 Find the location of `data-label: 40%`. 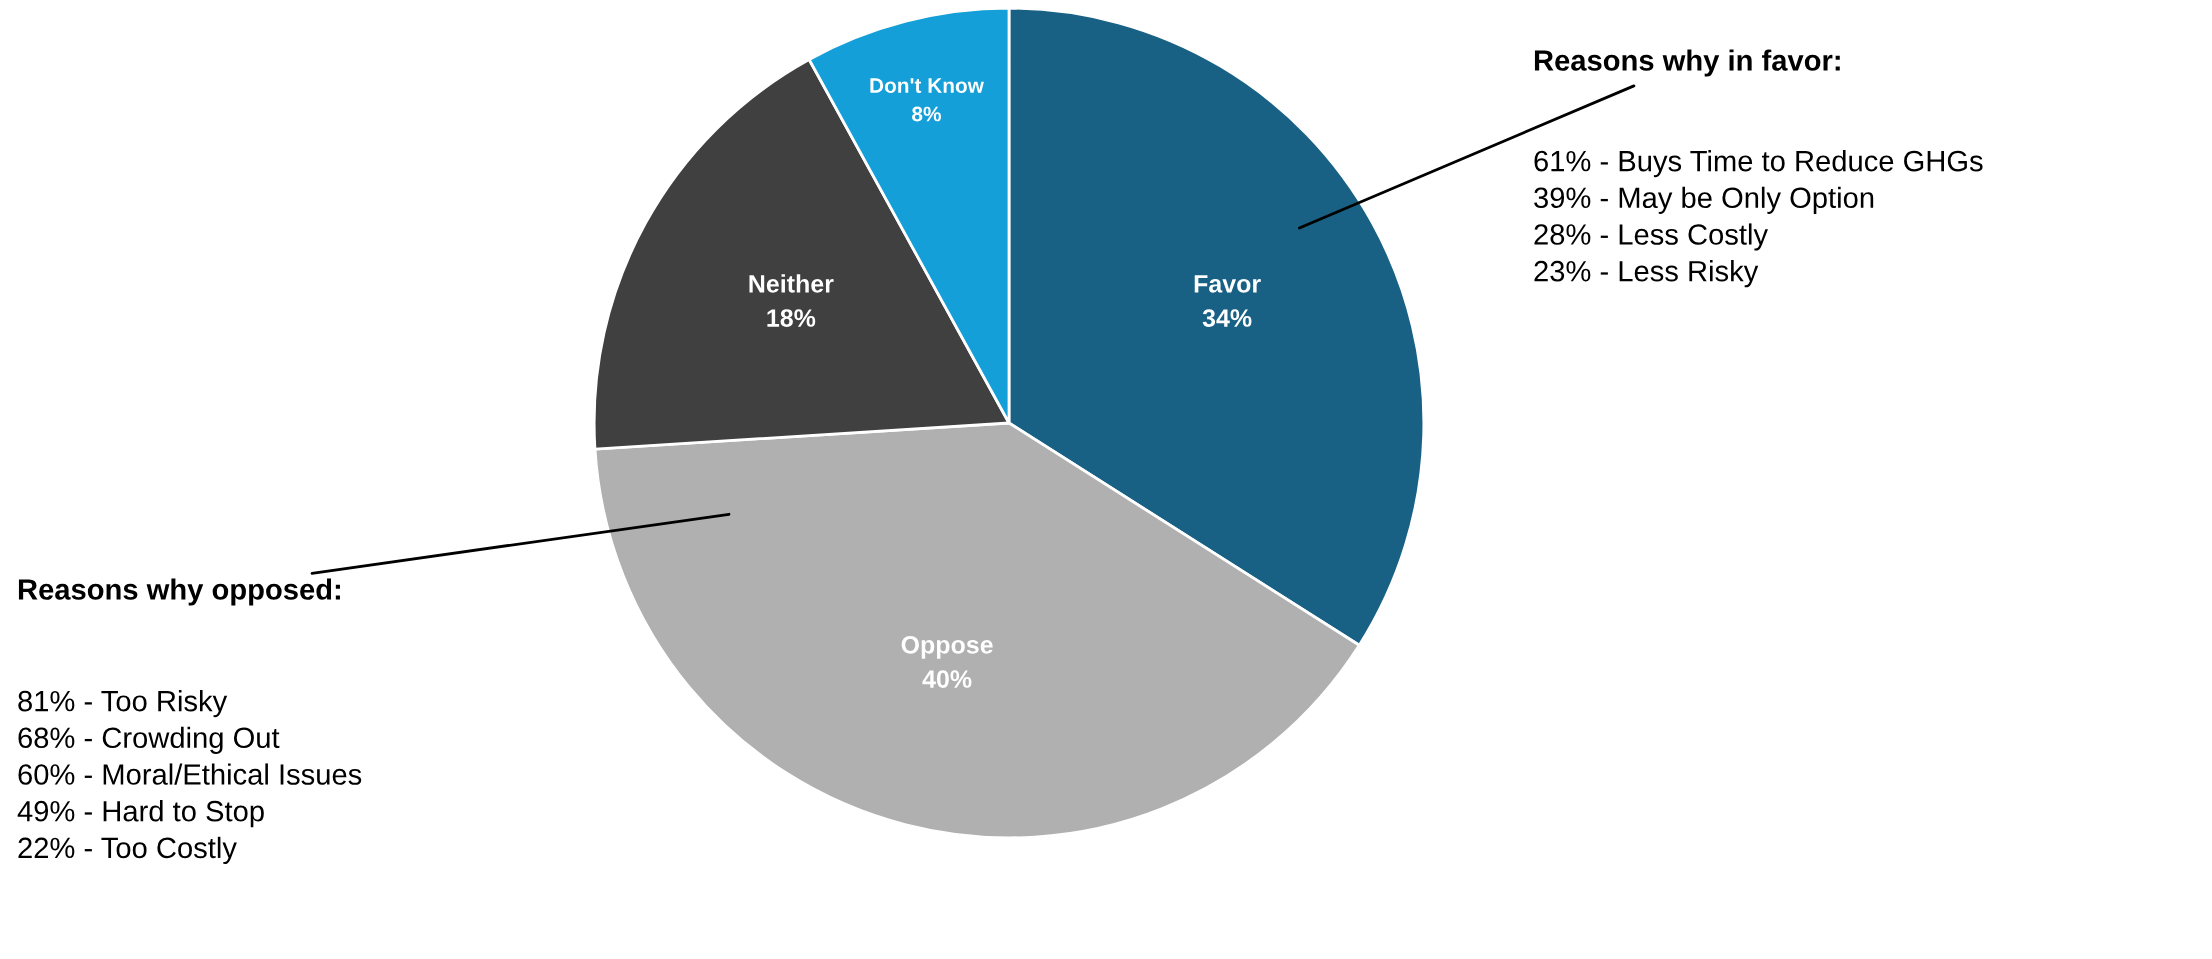

data-label: 40% is located at coordinates (947, 679).